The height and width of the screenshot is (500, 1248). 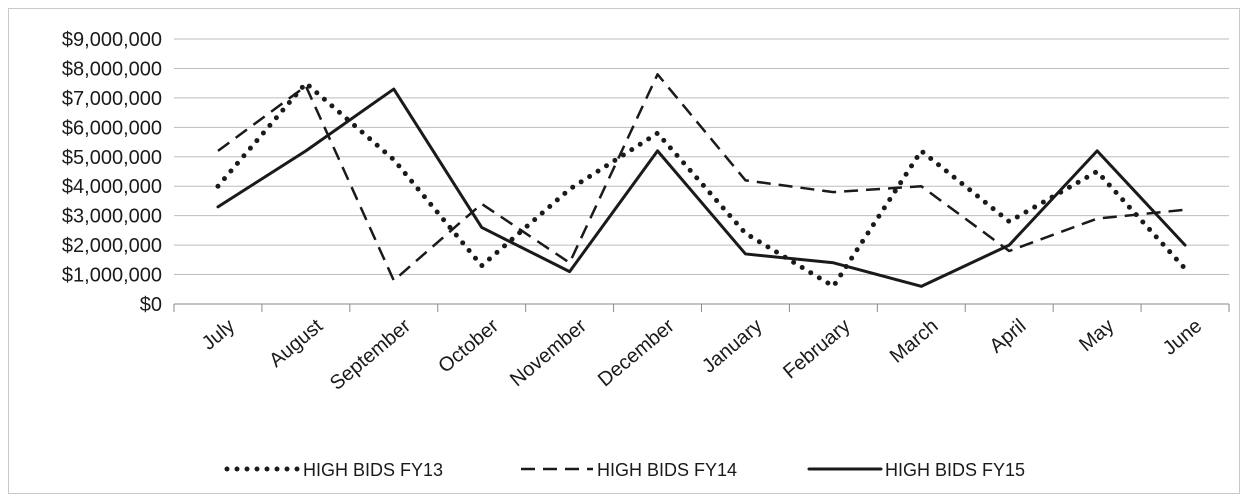 What do you see at coordinates (1182, 337) in the screenshot?
I see `x-tick-label: June` at bounding box center [1182, 337].